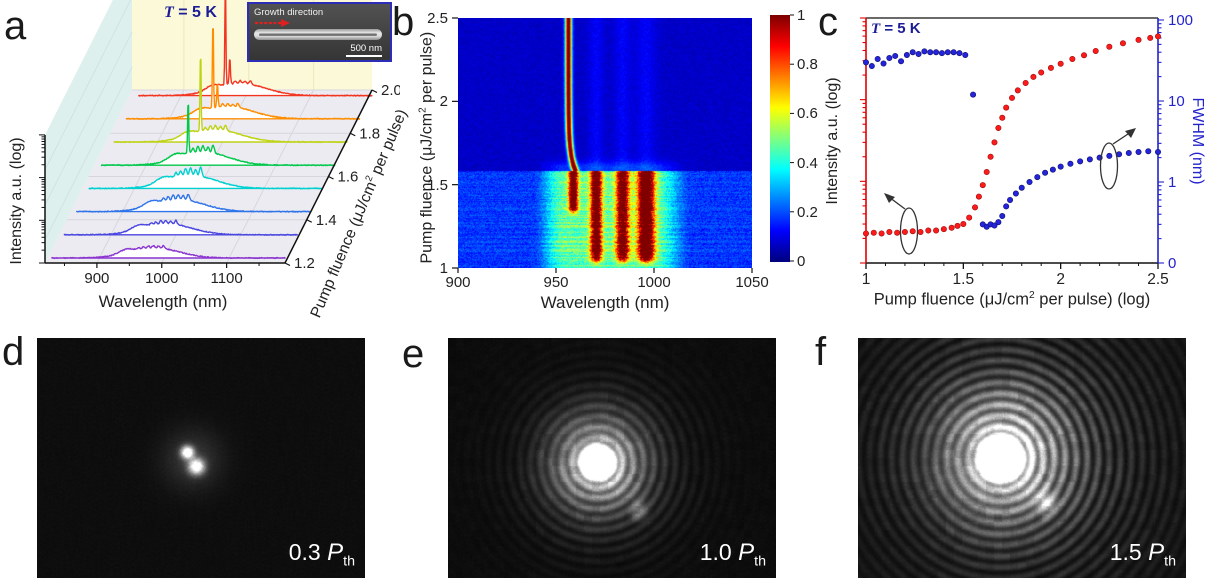 The image size is (1213, 585). I want to click on a-depth-tick-label: 2.0, so click(390, 90).